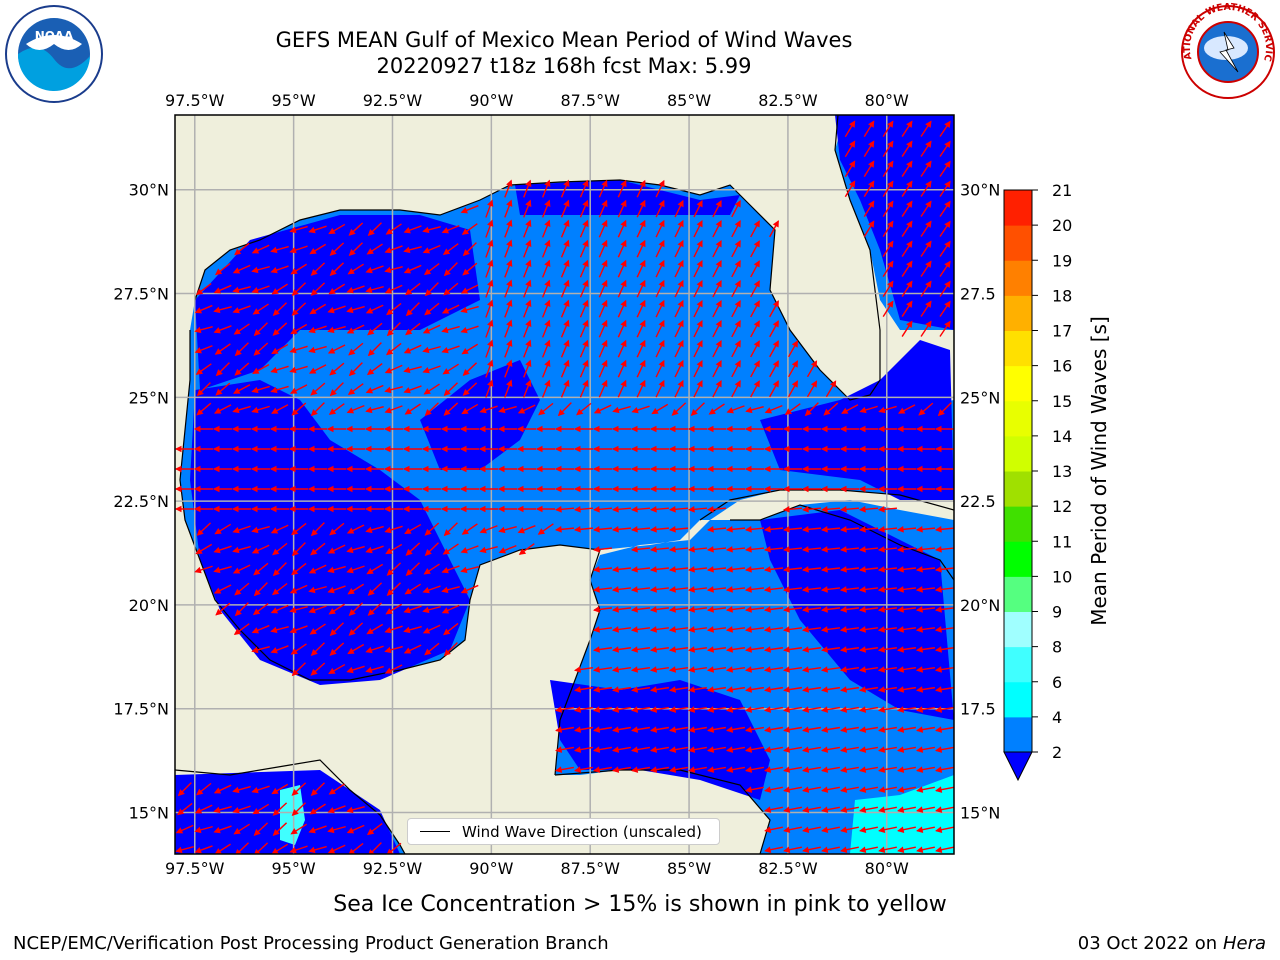  What do you see at coordinates (1244, 943) in the screenshot?
I see `host-name: Hera` at bounding box center [1244, 943].